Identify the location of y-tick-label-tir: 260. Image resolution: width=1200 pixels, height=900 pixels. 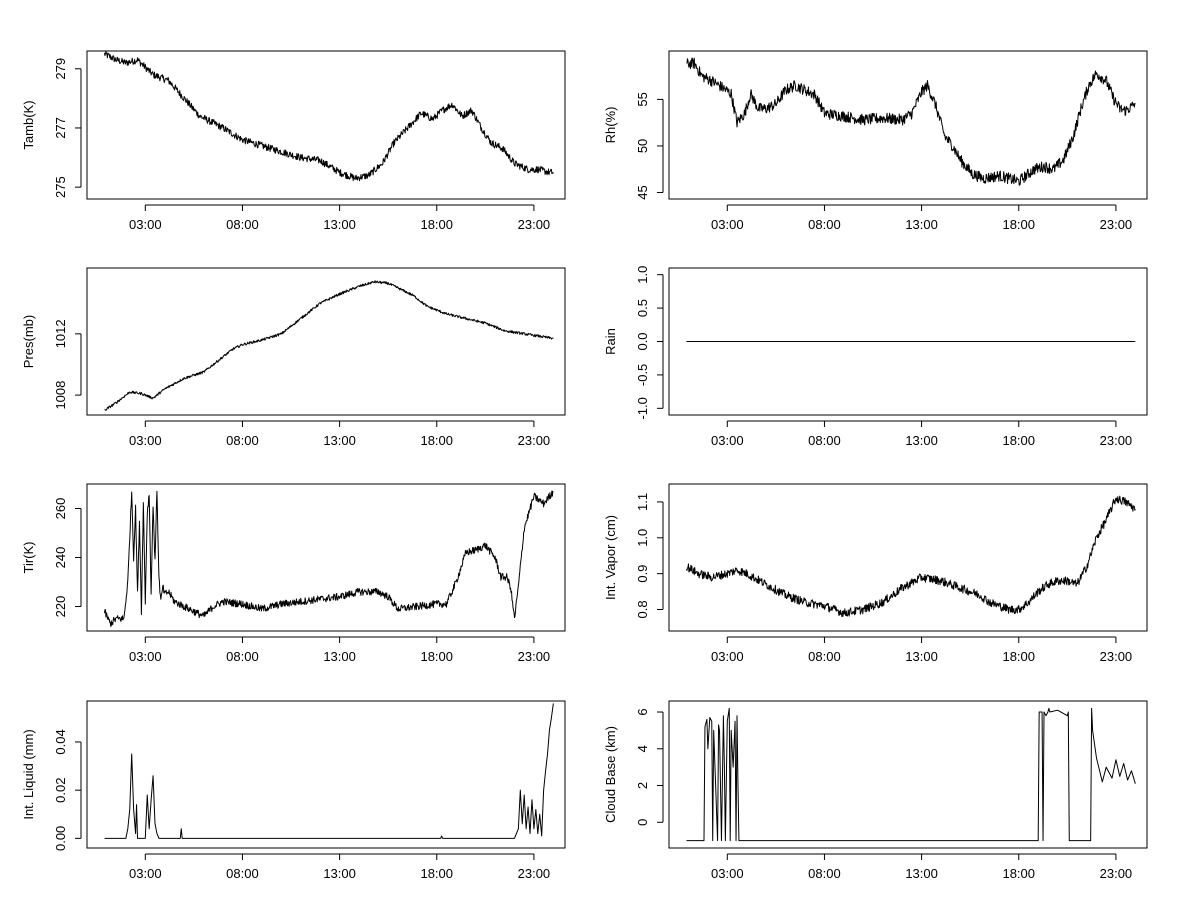
(60, 509).